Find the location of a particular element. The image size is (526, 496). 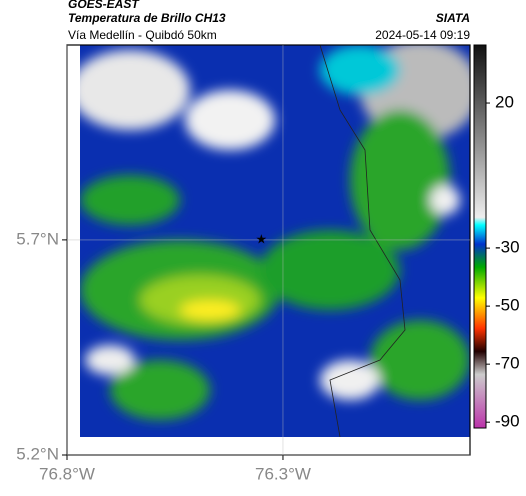

source: SIATA is located at coordinates (453, 18).